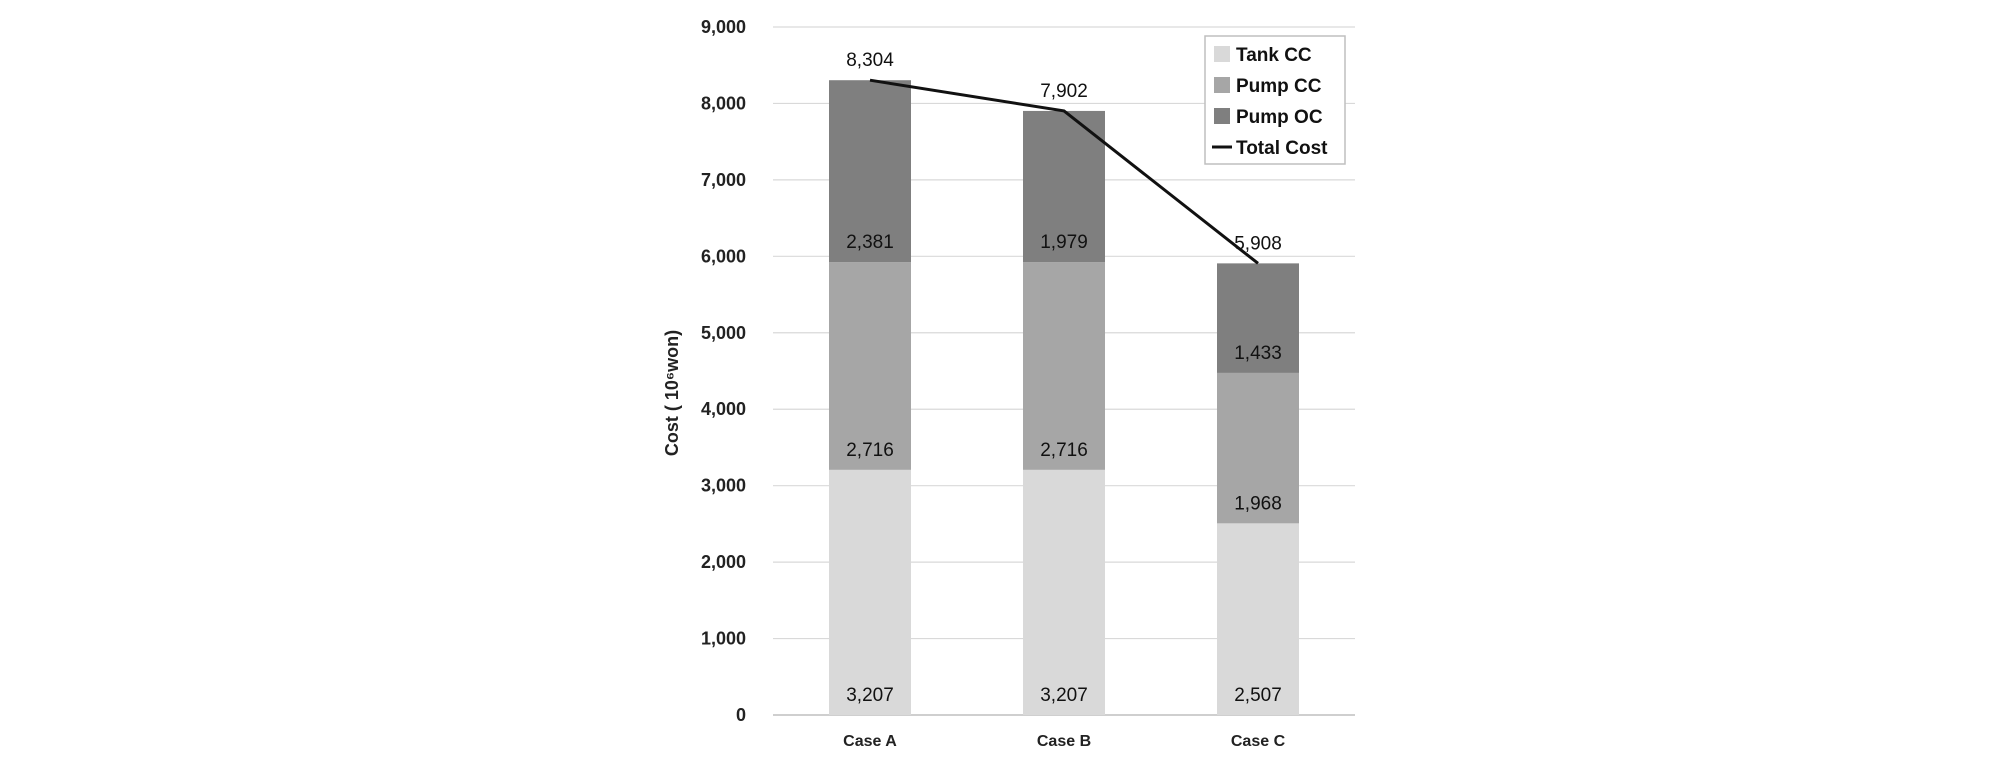  What do you see at coordinates (1282, 148) in the screenshot?
I see `legend-label: Total Cost` at bounding box center [1282, 148].